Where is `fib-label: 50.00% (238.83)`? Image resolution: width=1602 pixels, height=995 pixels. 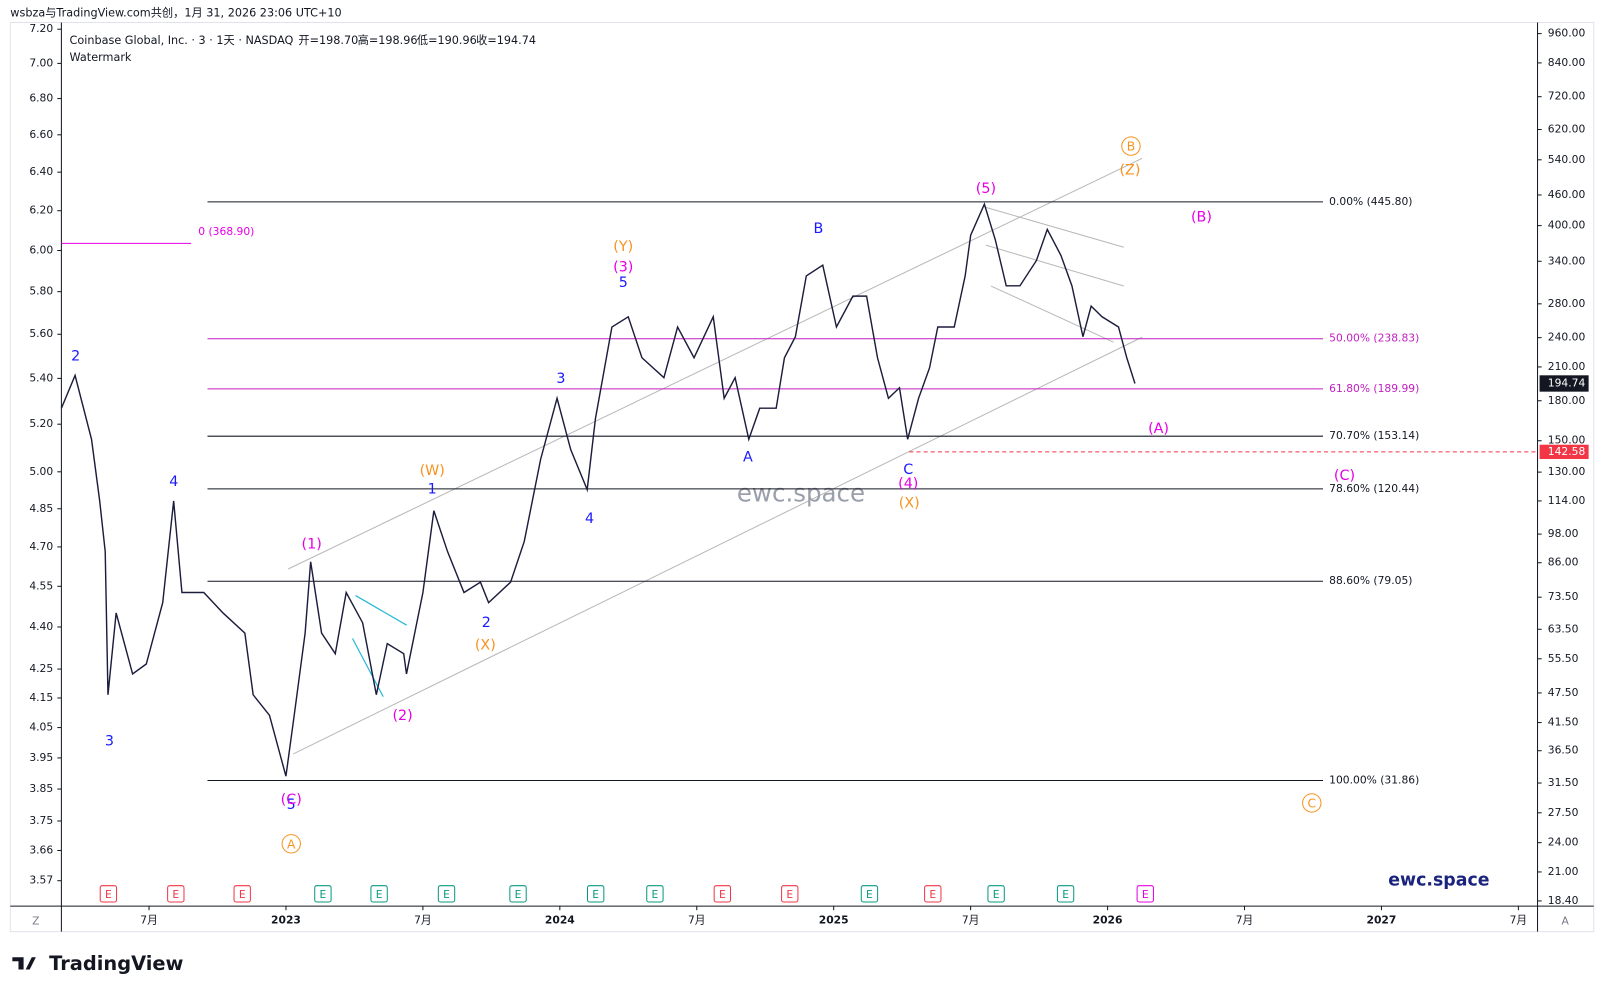 fib-label: 50.00% (238.83) is located at coordinates (1374, 338).